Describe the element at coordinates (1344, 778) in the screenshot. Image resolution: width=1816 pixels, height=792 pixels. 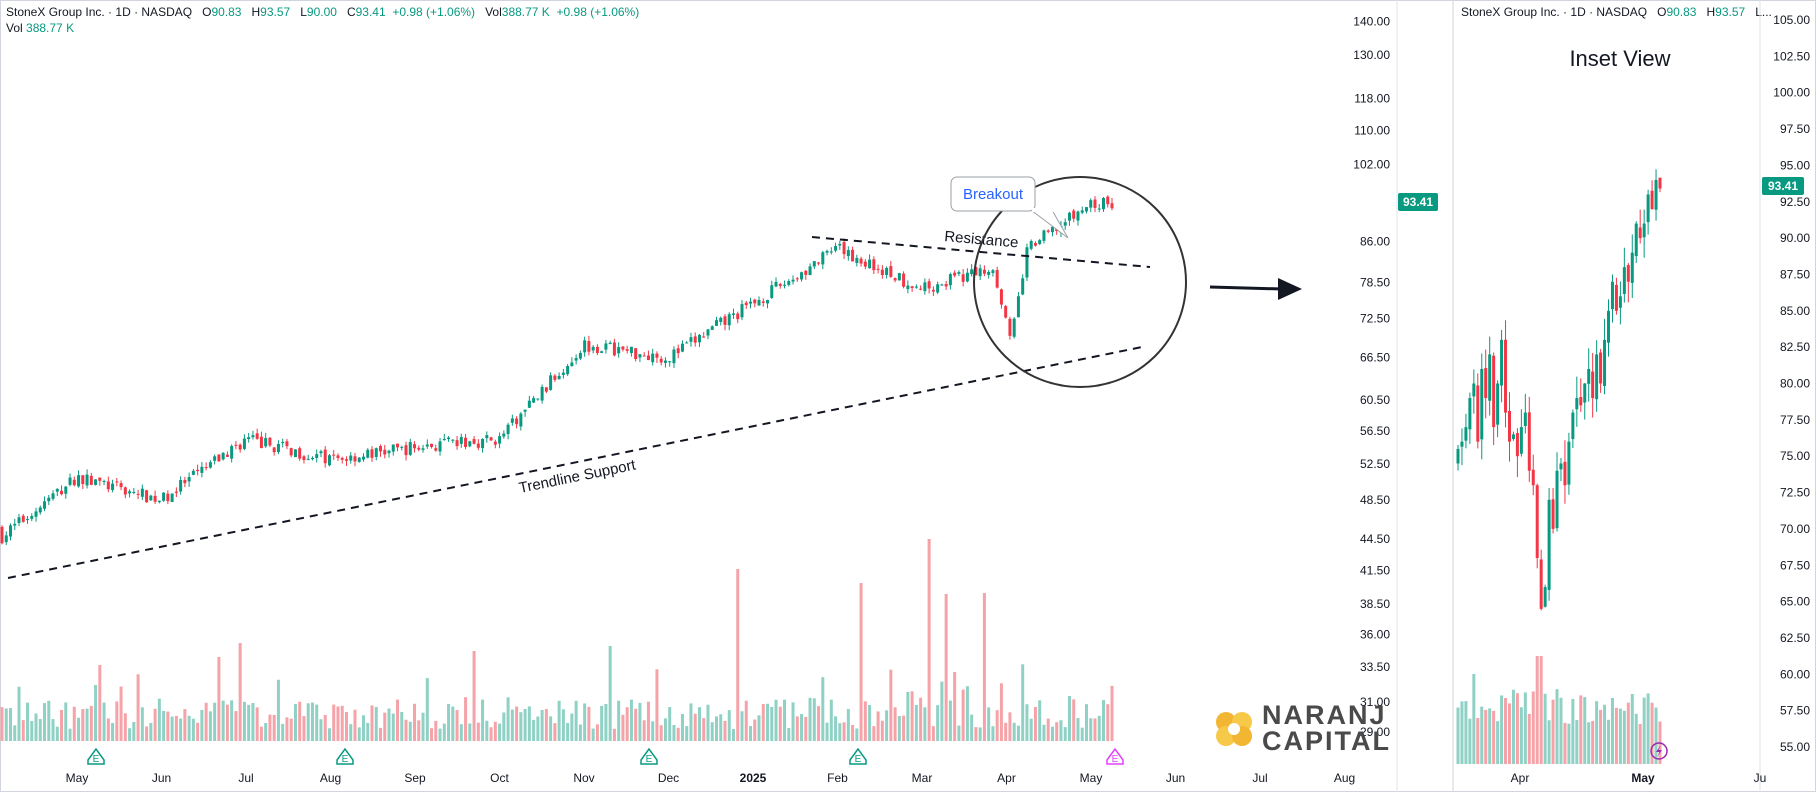
I see `time-tick-15: Aug` at that location.